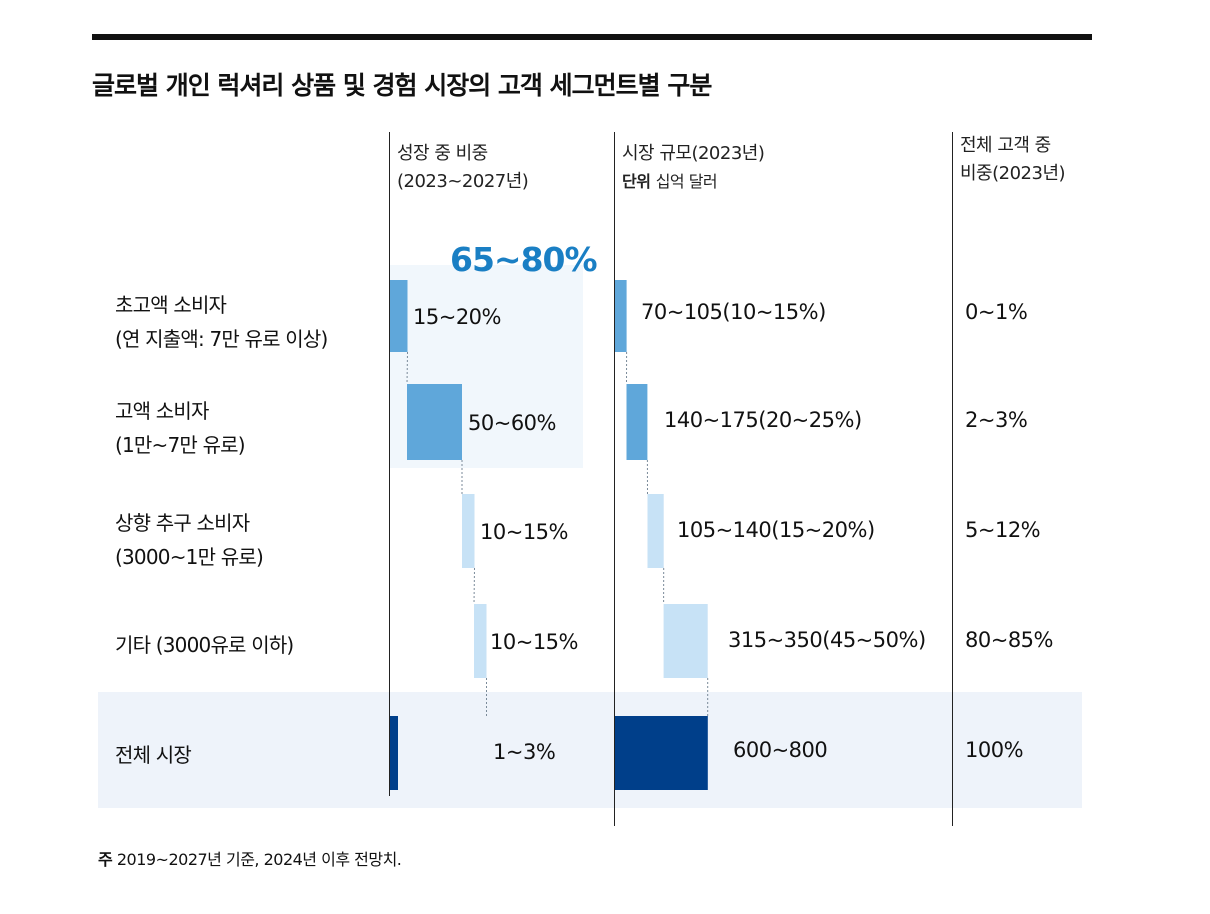  Describe the element at coordinates (221, 322) in the screenshot. I see `row-label-top-spenders: 초고액 소비자 (연 지출액: 7만 유로 이상)` at that location.